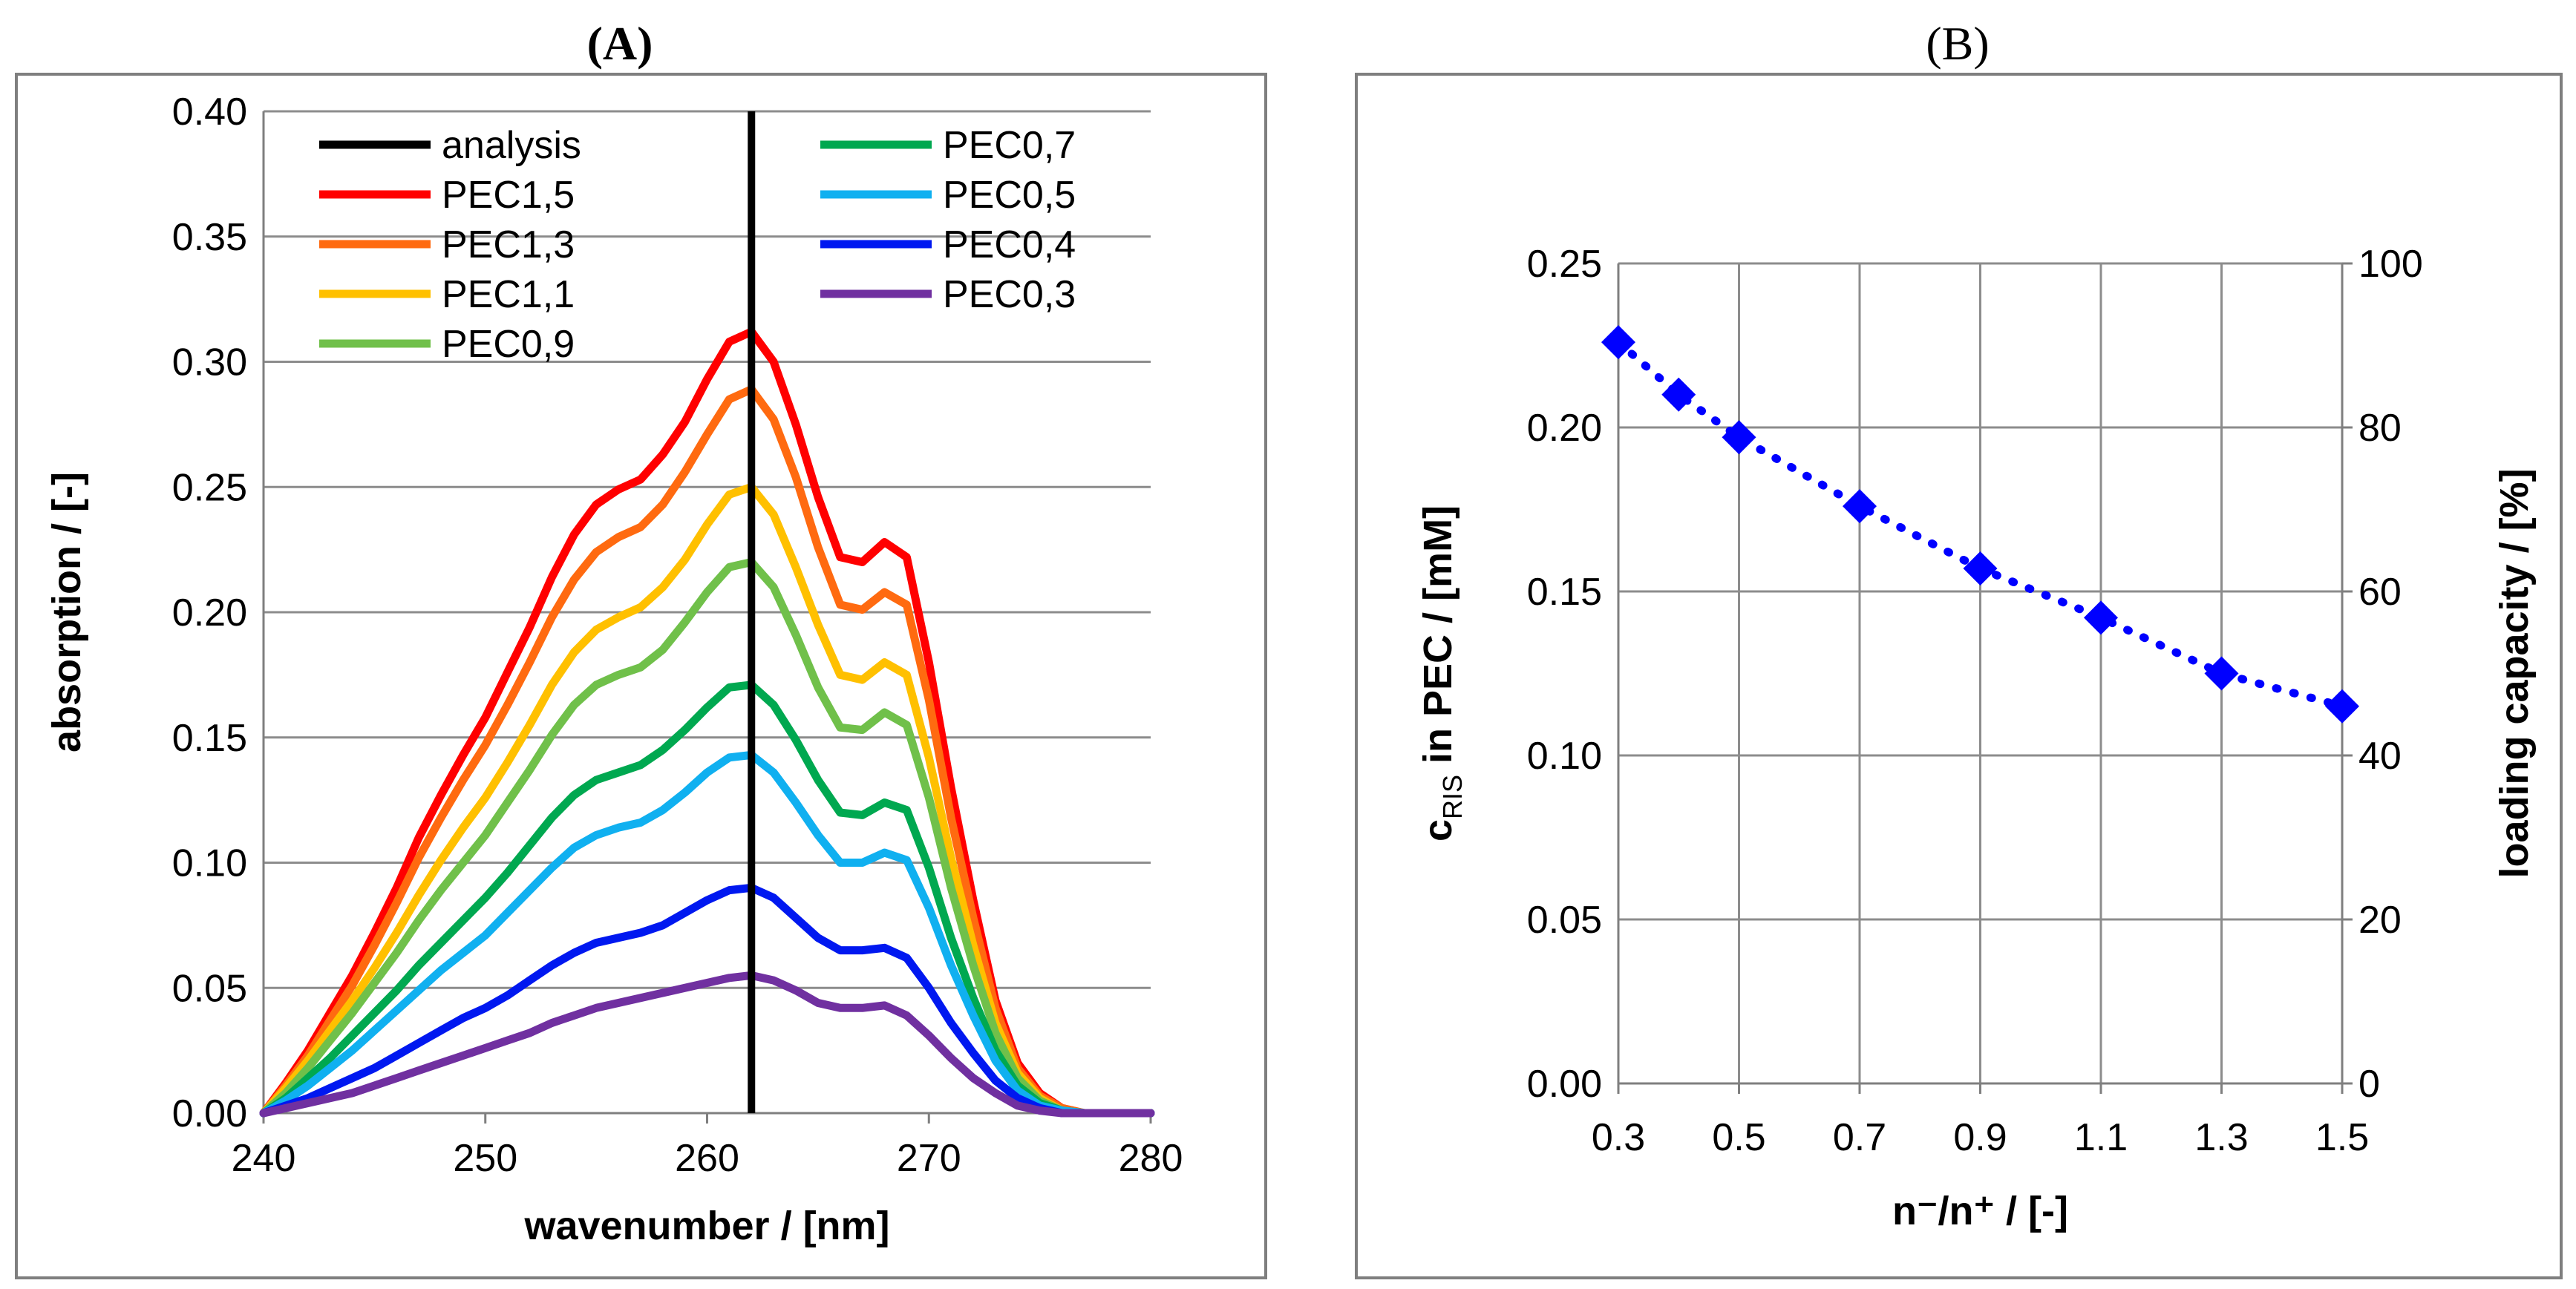 This screenshot has height=1289, width=2576. Describe the element at coordinates (929, 1158) in the screenshot. I see `x-tick-label: 270` at that location.